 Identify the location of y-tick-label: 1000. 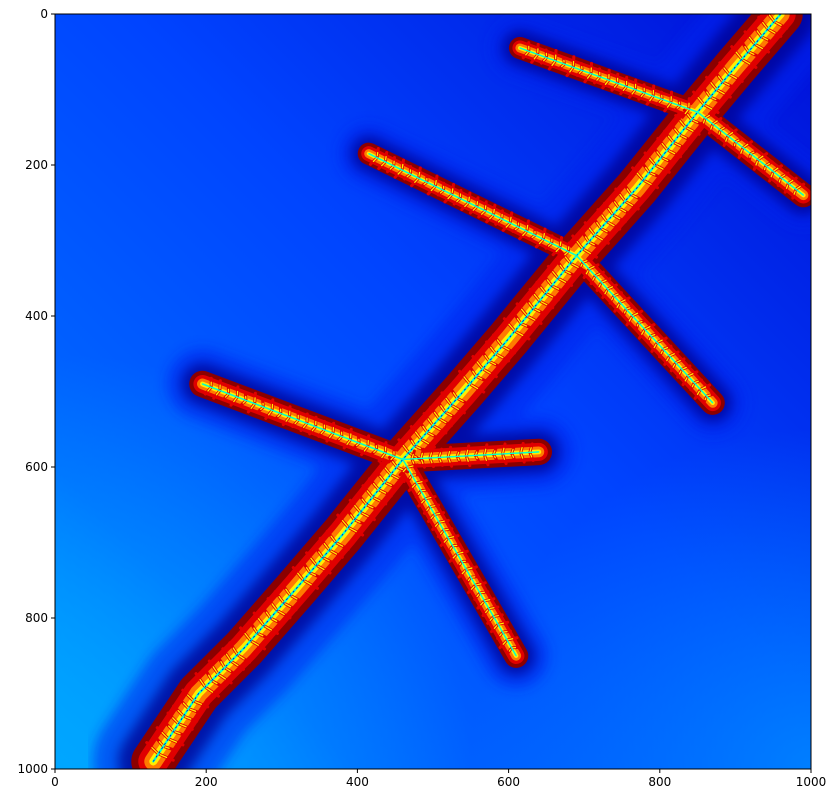
(32, 769).